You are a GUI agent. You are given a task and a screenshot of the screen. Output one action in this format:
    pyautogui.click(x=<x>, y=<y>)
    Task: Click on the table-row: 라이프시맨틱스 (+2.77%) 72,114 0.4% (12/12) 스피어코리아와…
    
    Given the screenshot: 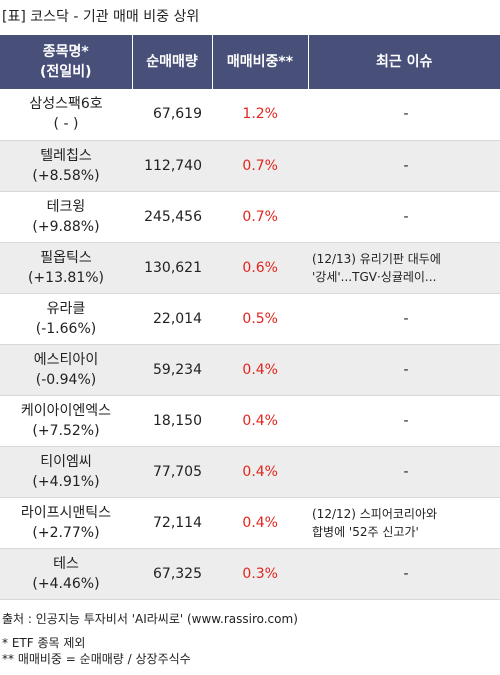 What is the action you would take?
    pyautogui.click(x=250, y=523)
    